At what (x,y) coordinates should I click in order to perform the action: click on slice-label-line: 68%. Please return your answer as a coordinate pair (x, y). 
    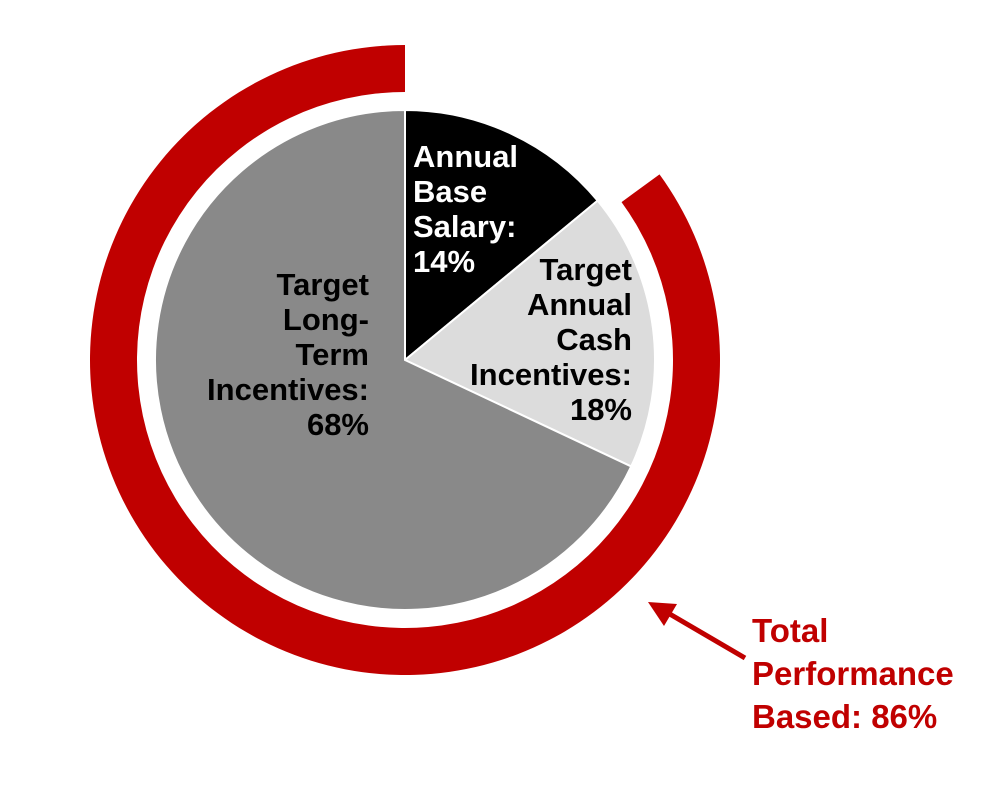
    Looking at the image, I should click on (338, 424).